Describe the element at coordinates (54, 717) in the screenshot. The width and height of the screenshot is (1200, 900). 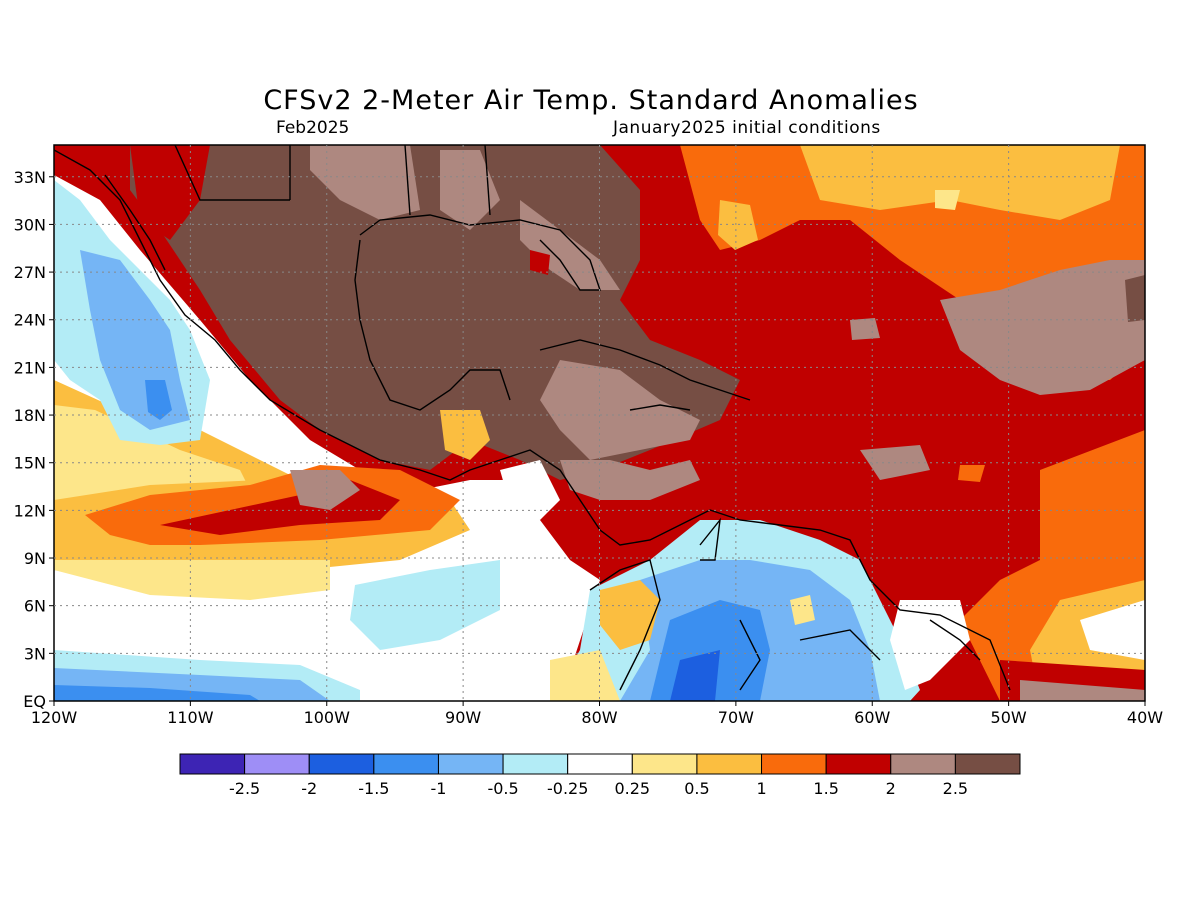
I see `lon-tick-label: 120W` at that location.